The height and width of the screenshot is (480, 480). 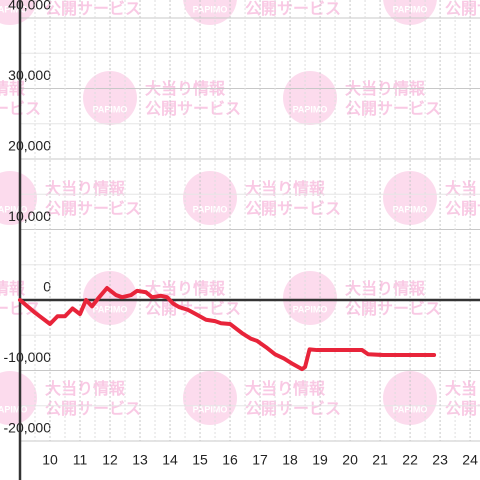 I want to click on y-tick-label: 30,000, so click(x=29, y=75).